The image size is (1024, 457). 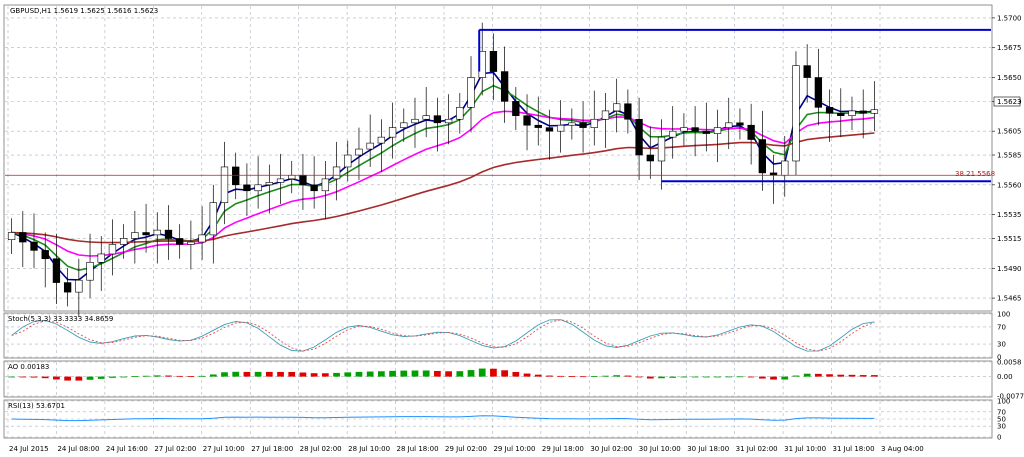 What do you see at coordinates (1009, 78) in the screenshot?
I see `price-tick-label: 1.5650` at bounding box center [1009, 78].